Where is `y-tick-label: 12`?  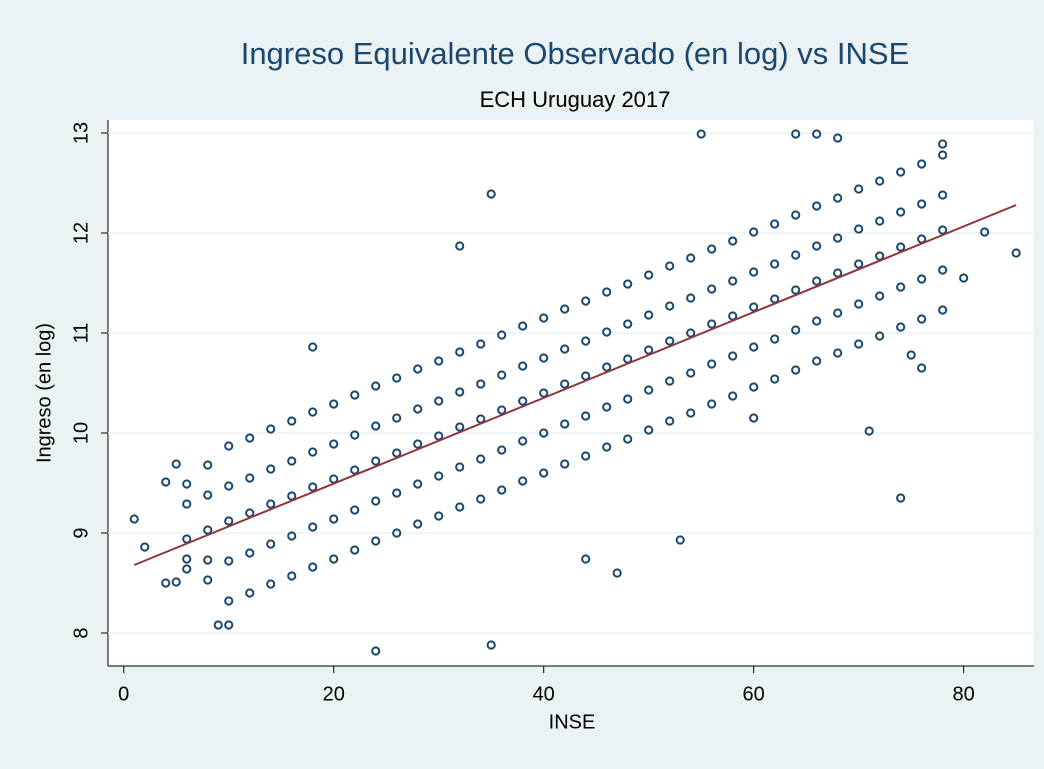
y-tick-label: 12 is located at coordinates (81, 233).